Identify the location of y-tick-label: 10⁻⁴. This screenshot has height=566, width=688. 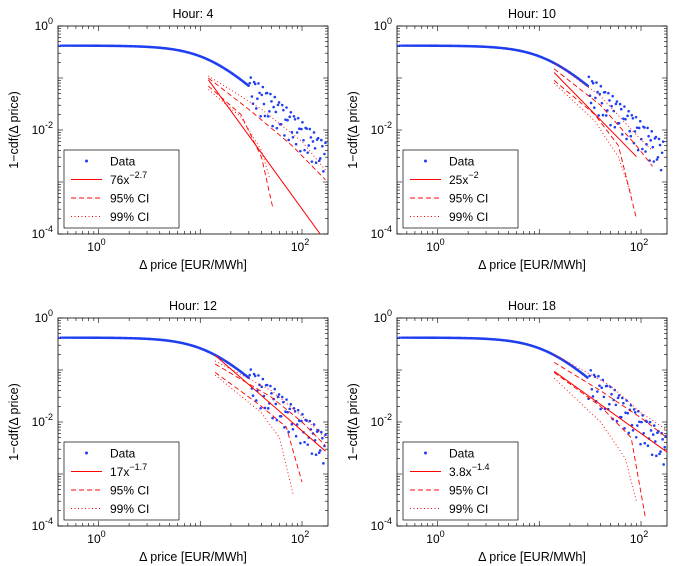
(42, 232).